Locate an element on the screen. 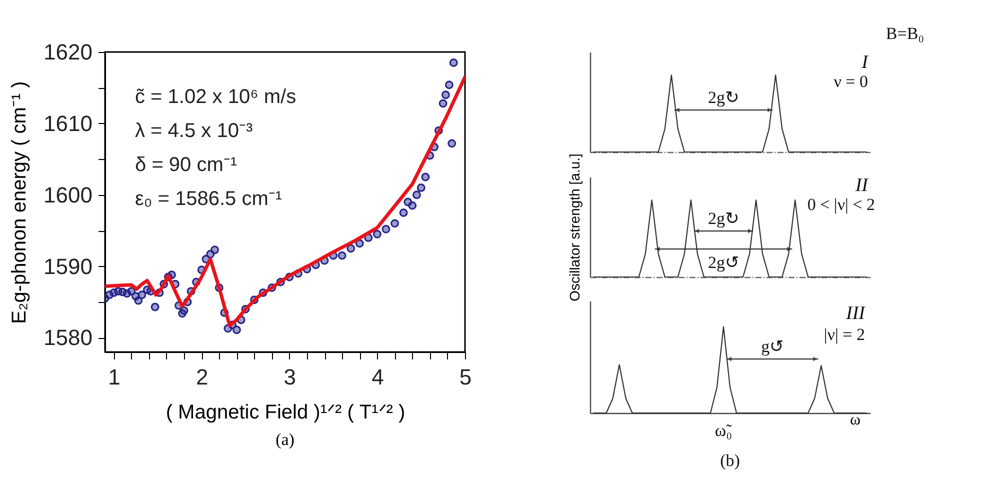 This screenshot has height=495, width=987. x-axis-title: ω is located at coordinates (855, 420).